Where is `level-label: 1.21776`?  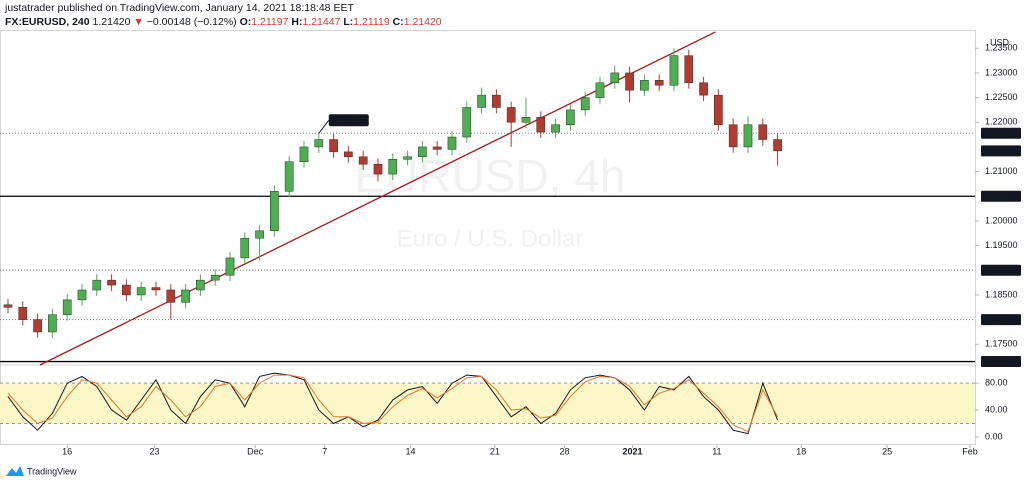
level-label: 1.21776 is located at coordinates (1000, 133).